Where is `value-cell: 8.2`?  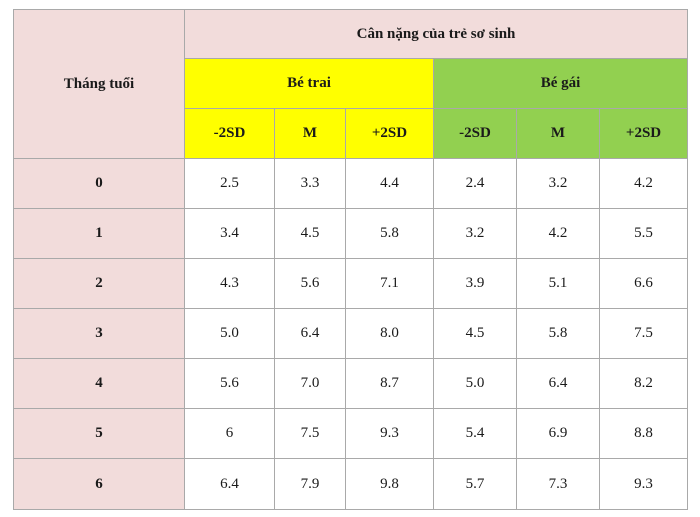 value-cell: 8.2 is located at coordinates (643, 383).